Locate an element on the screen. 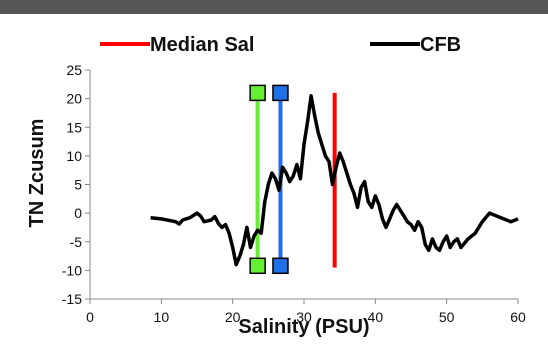 The height and width of the screenshot is (346, 548). x-tick-label: 40 is located at coordinates (376, 317).